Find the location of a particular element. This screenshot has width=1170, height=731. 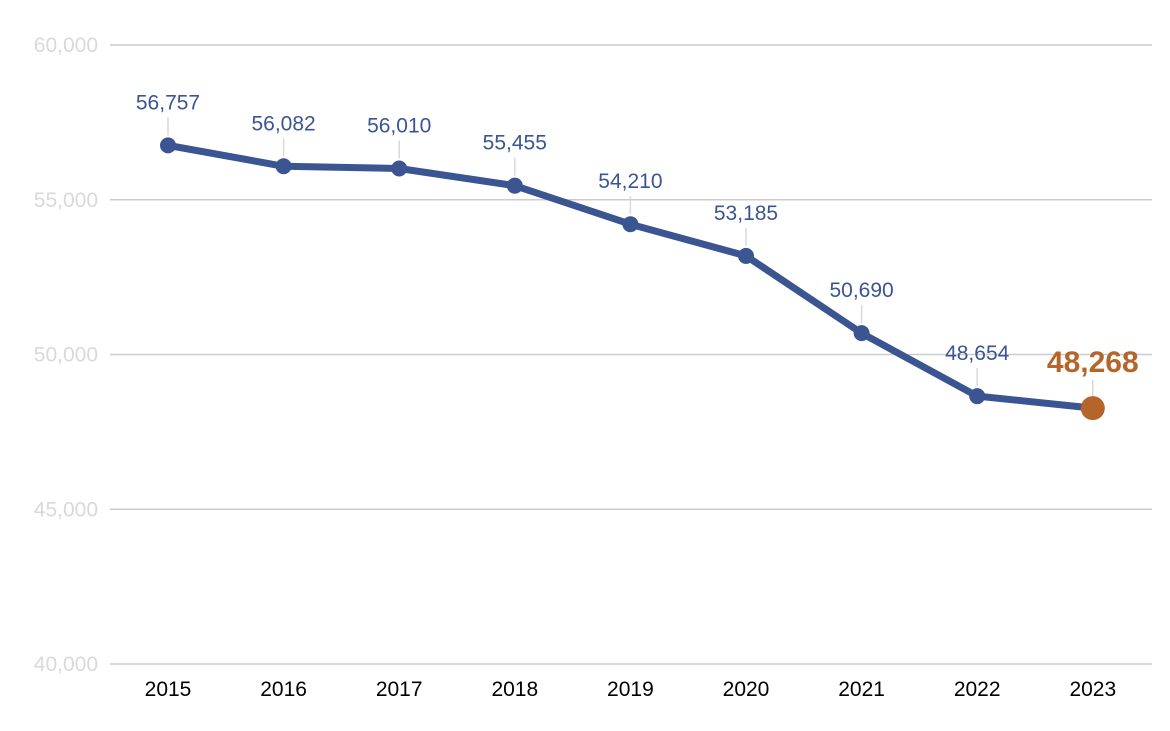

highlight-data-point is located at coordinates (1092, 408).